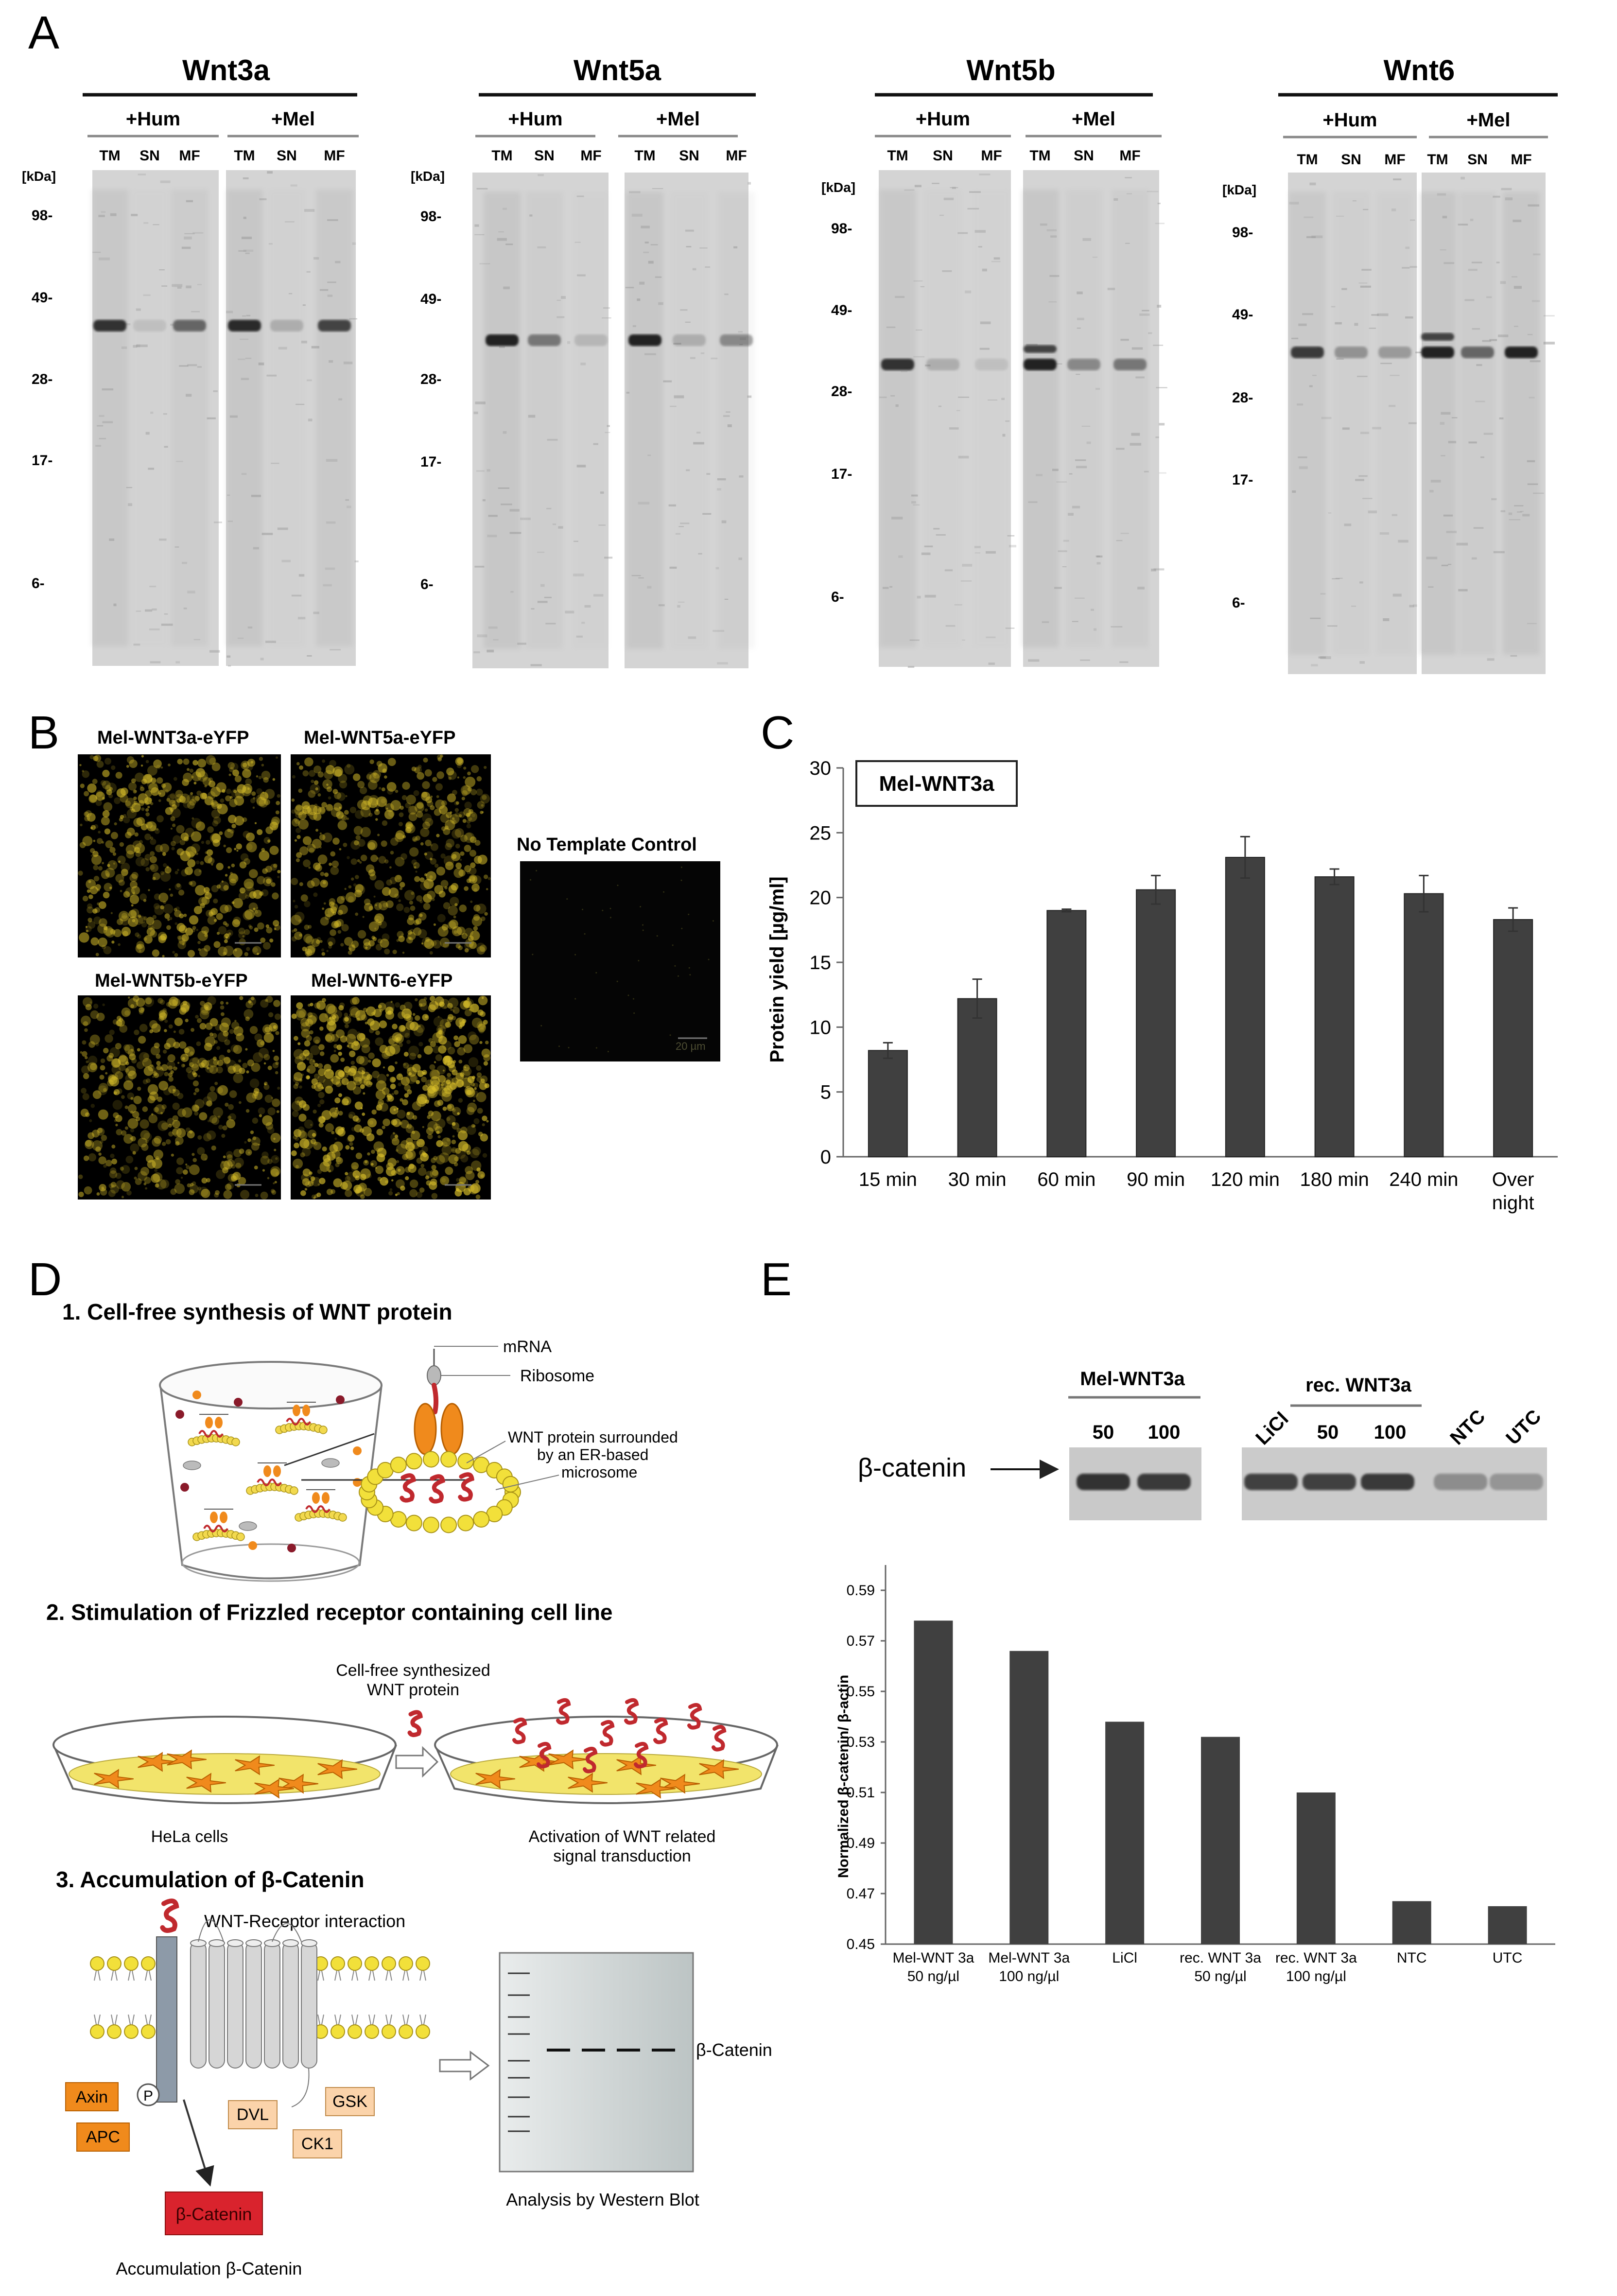  What do you see at coordinates (861, 1742) in the screenshot?
I see `y-tick-label: 0.53` at bounding box center [861, 1742].